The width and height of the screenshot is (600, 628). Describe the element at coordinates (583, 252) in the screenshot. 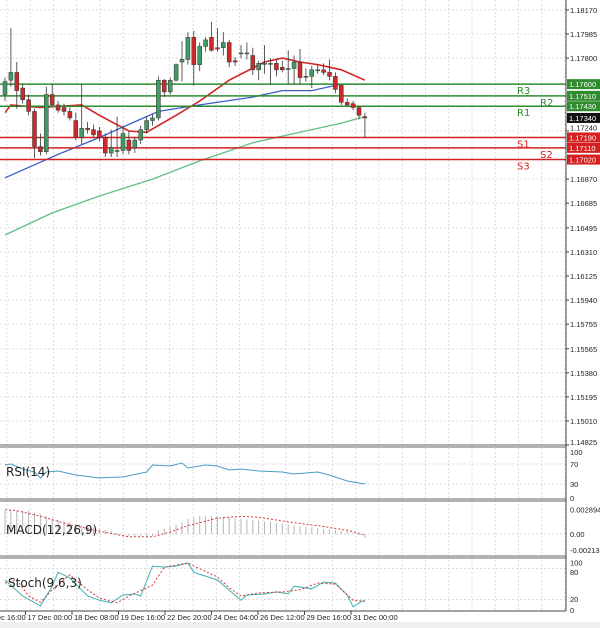

I see `price-tick-label: 1.16310` at that location.